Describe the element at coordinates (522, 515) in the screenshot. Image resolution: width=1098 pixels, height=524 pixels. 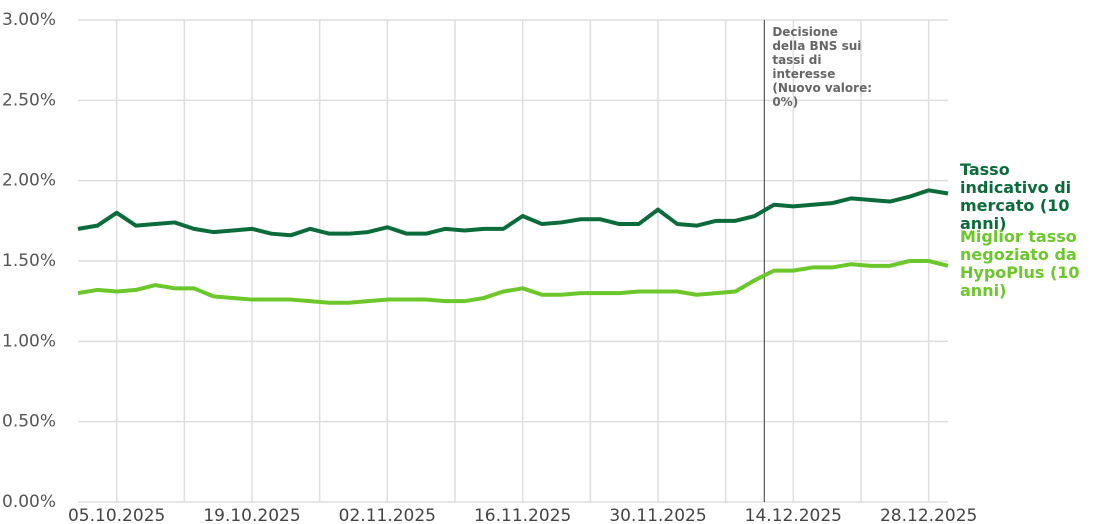
I see `x-tick-label: 16.11.2025` at that location.